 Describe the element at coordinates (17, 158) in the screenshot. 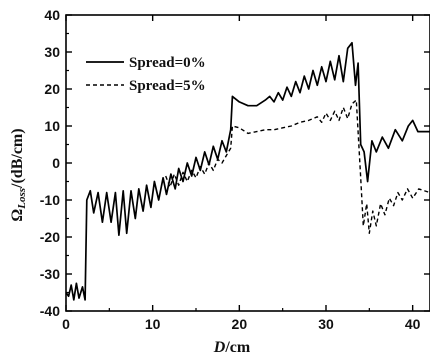

I see `y-axis-label-unit: /(dB/cm)` at that location.